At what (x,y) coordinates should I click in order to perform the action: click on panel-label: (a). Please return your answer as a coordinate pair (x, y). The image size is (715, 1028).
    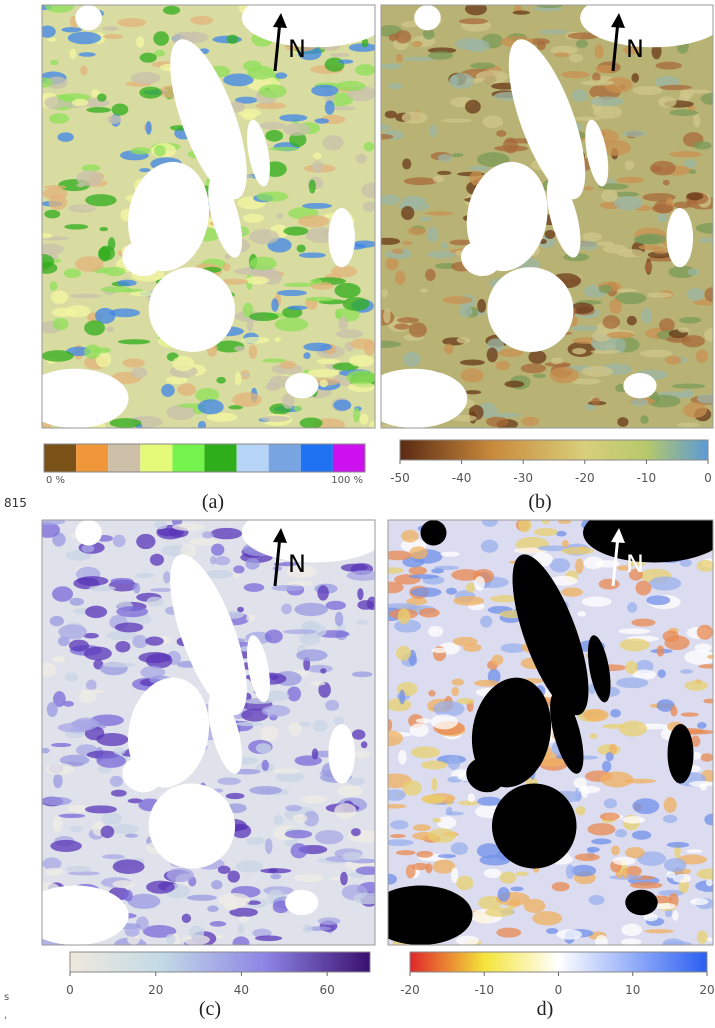
    Looking at the image, I should click on (213, 502).